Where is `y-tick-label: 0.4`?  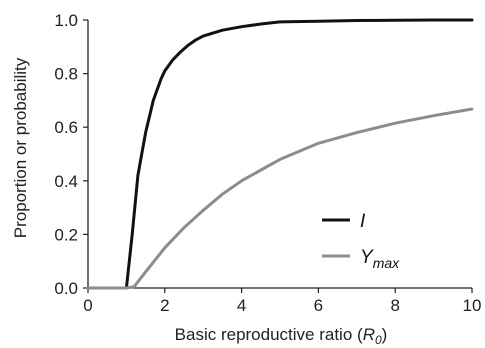 y-tick-label: 0.4 is located at coordinates (66, 181).